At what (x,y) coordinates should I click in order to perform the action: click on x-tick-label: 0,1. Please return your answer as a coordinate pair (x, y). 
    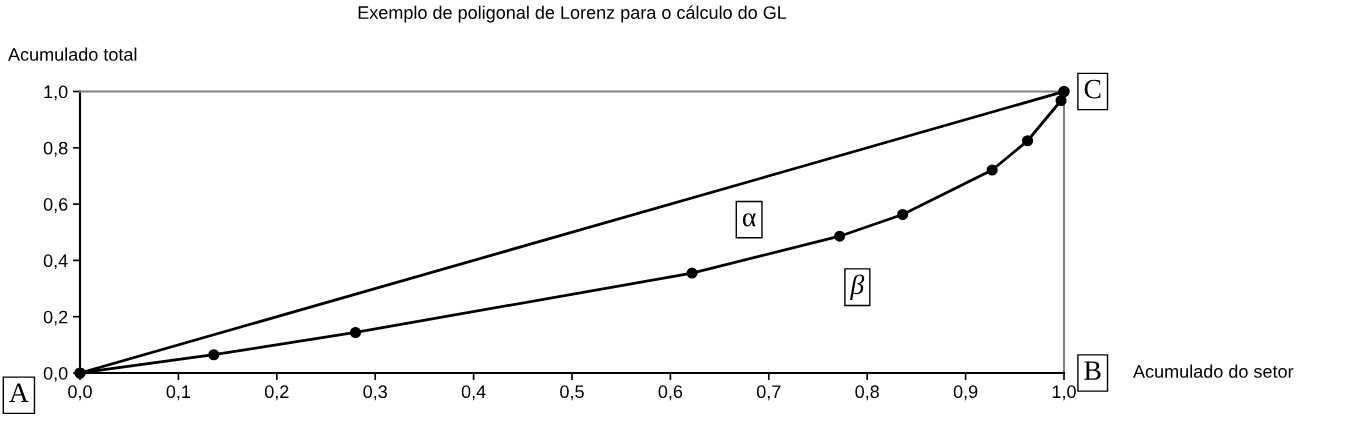
    Looking at the image, I should click on (178, 393).